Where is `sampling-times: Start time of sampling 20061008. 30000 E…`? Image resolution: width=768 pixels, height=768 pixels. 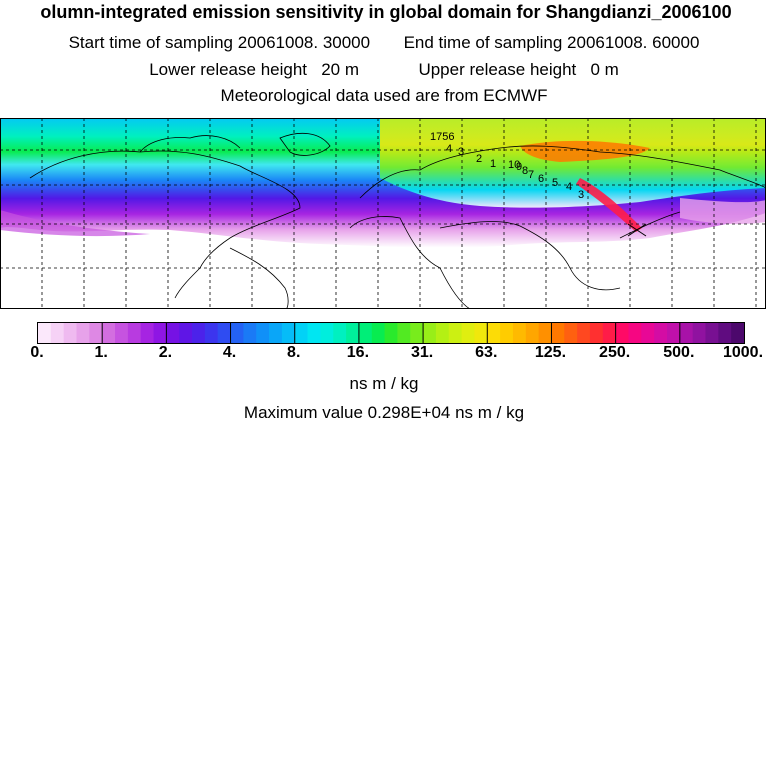
sampling-times: Start time of sampling 20061008. 30000 E… is located at coordinates (384, 43).